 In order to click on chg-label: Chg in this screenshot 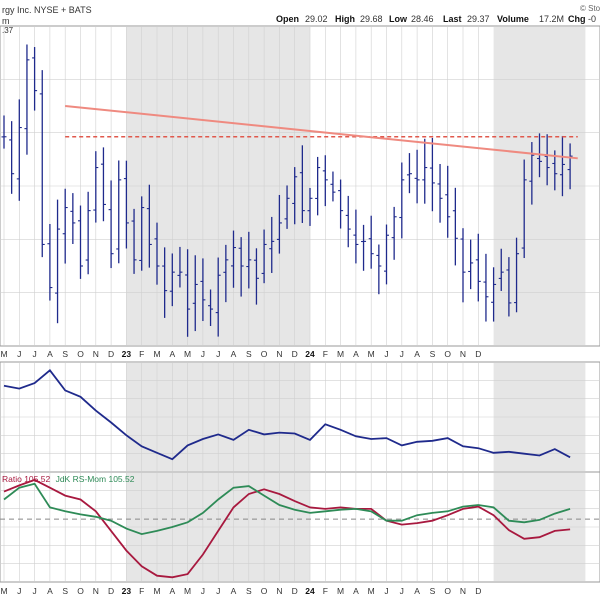, I will do `click(577, 19)`.